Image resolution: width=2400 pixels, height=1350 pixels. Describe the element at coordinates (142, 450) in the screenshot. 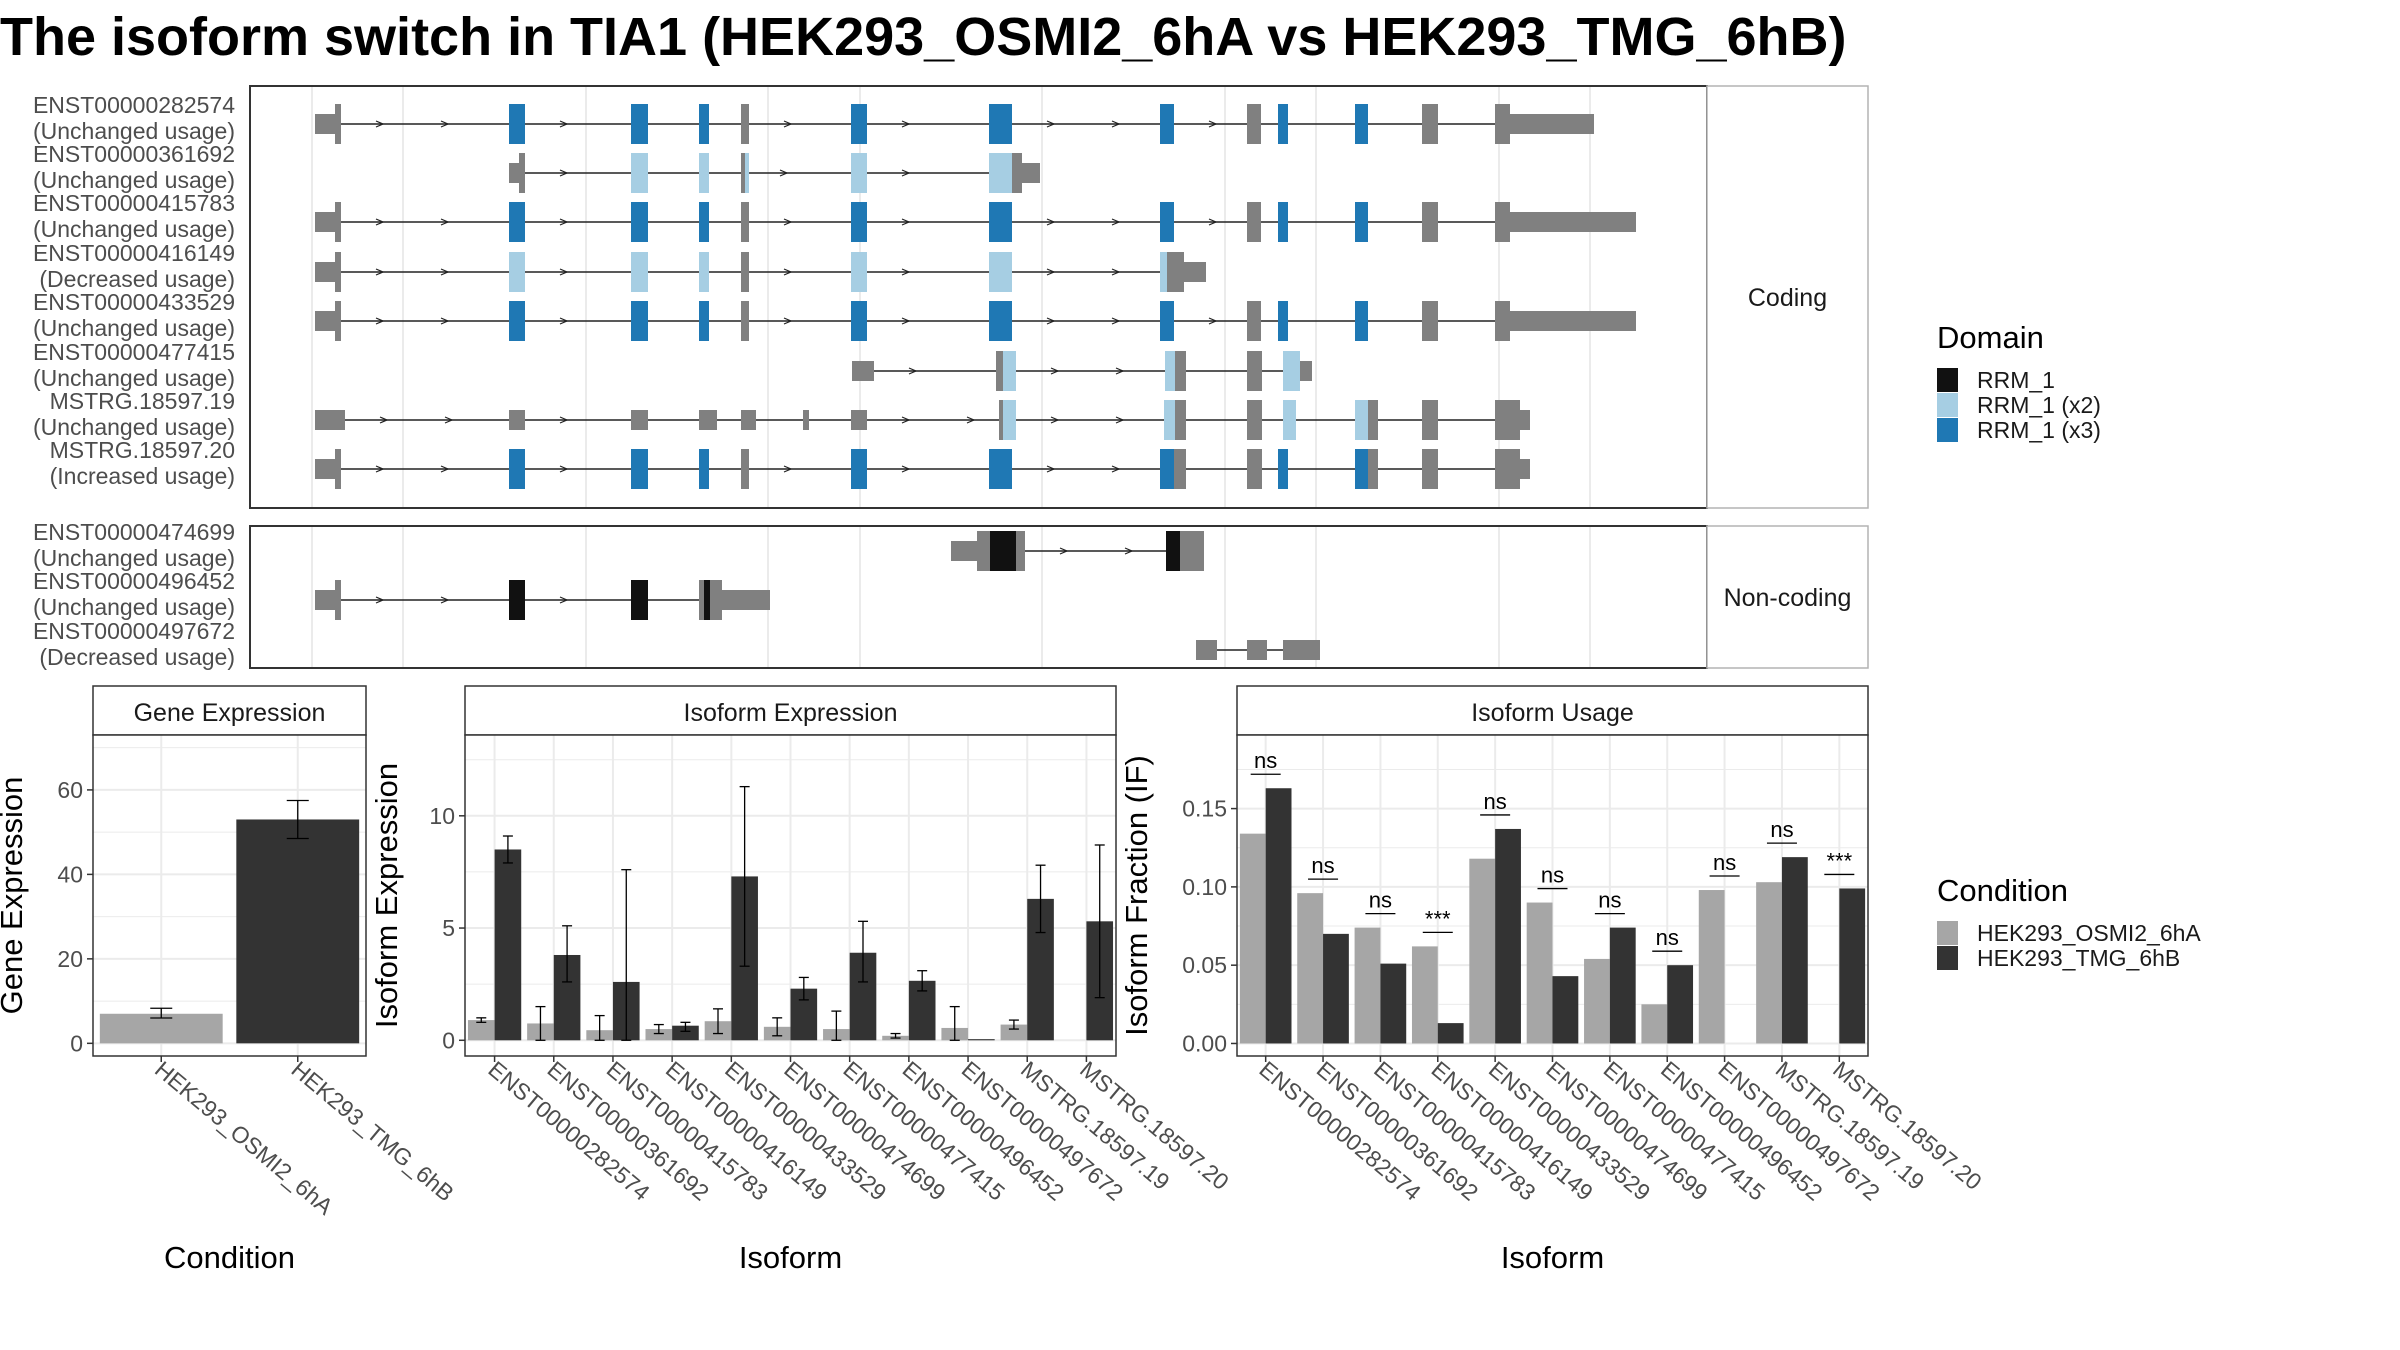

I see `transcript-id-label: MSTRG.18597.20` at that location.